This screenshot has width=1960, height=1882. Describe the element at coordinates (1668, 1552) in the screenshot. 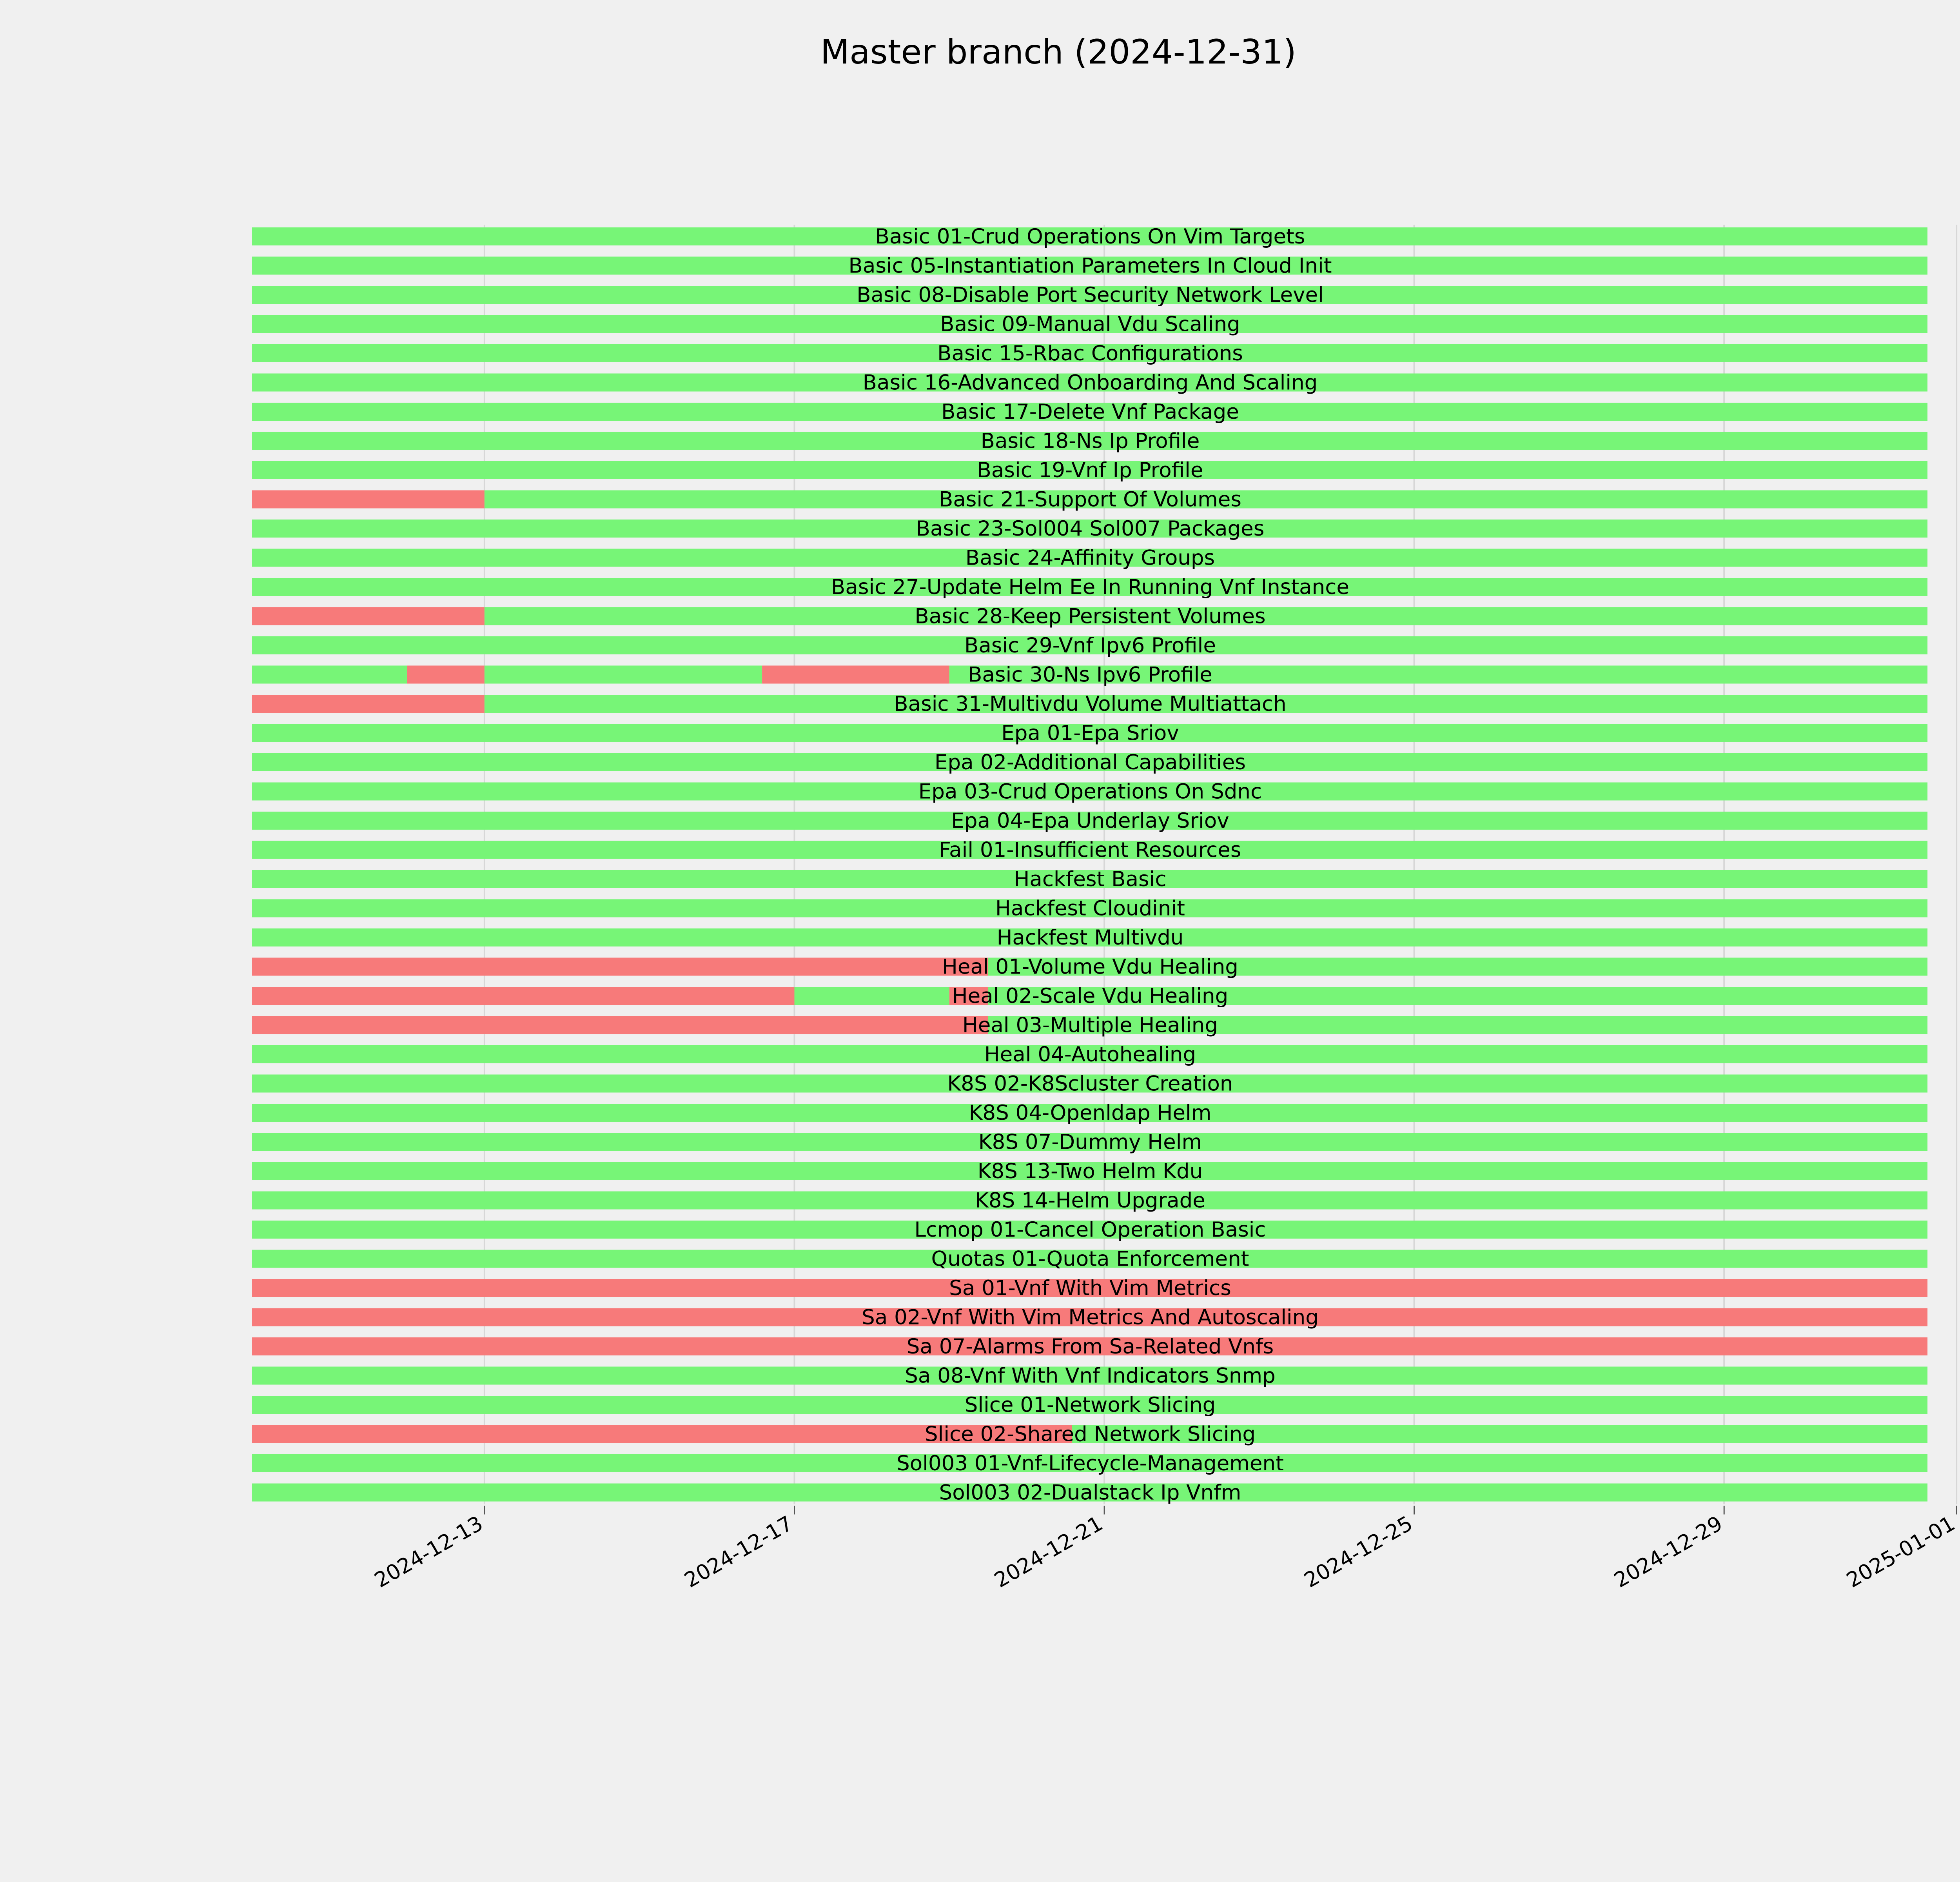

I see `x-tick-label: 2024-12-29` at that location.